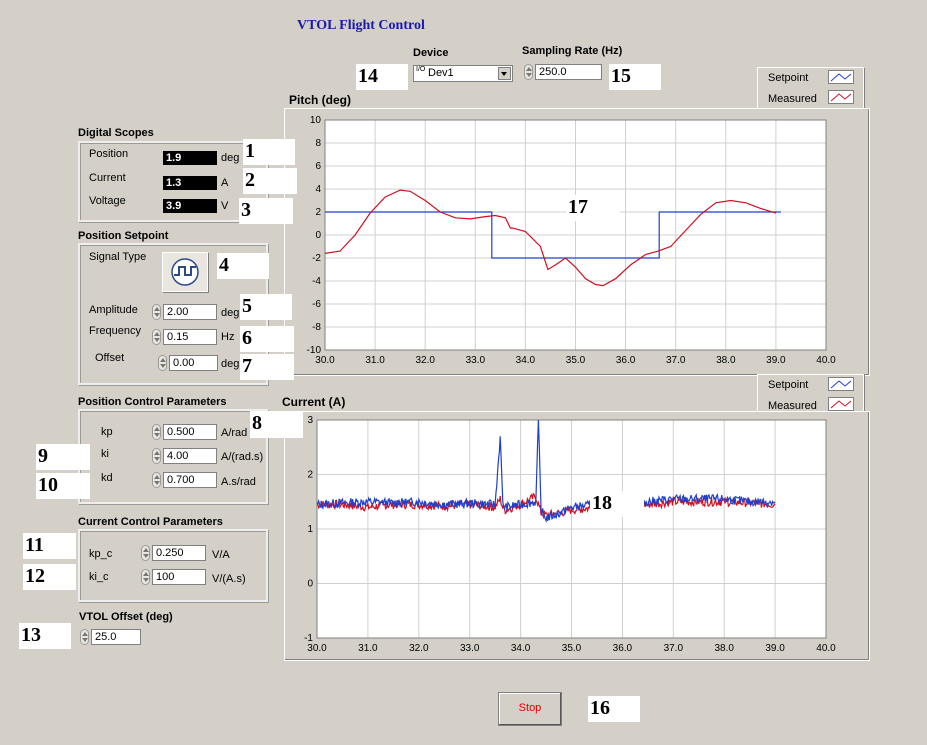 This screenshot has width=927, height=745. What do you see at coordinates (190, 456) in the screenshot?
I see `ki-input: 4.00` at bounding box center [190, 456].